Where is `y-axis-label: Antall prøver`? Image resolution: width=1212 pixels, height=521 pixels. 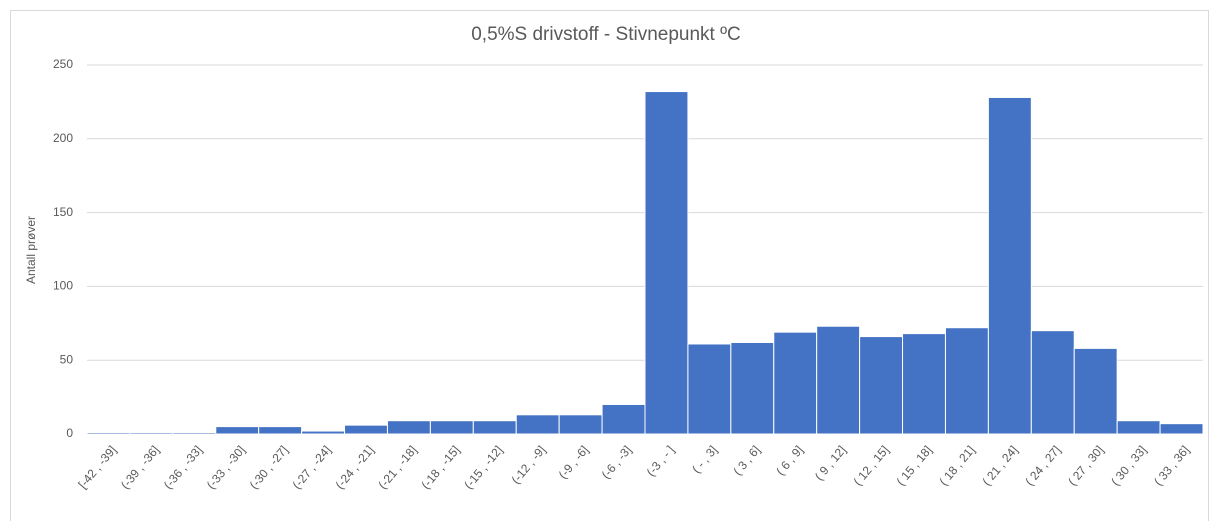 y-axis-label: Antall prøver is located at coordinates (31, 250).